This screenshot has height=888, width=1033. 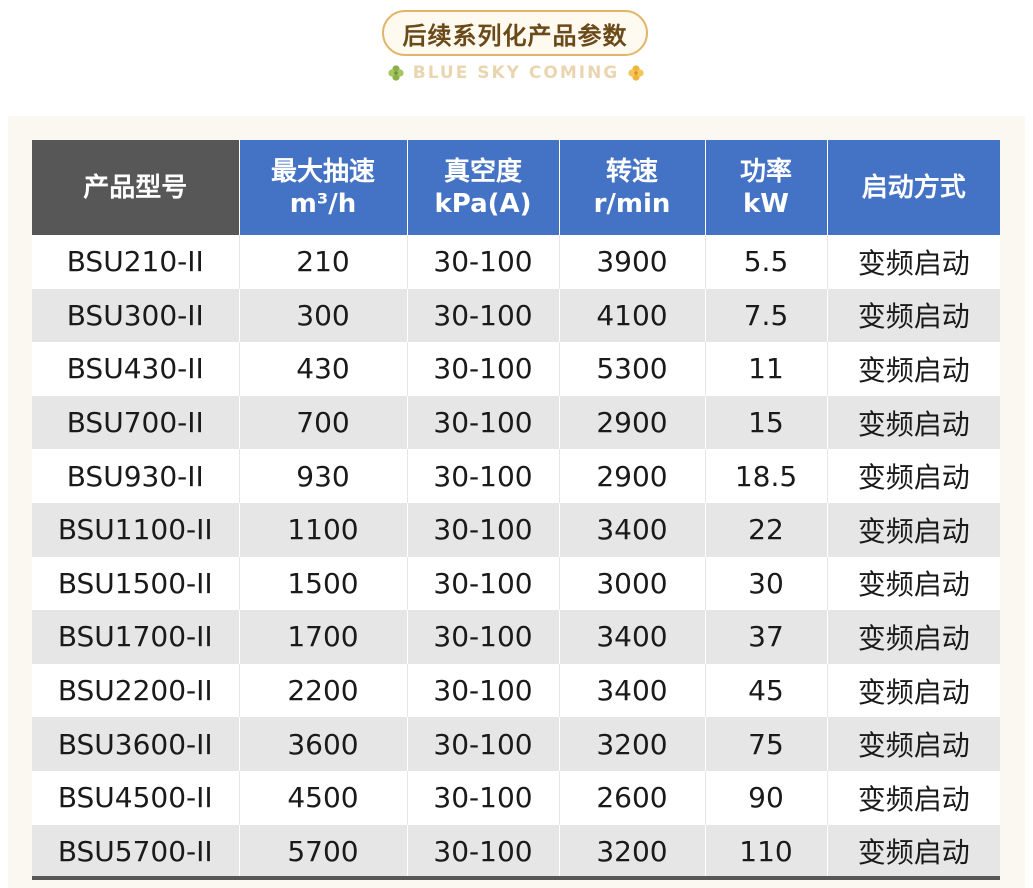 What do you see at coordinates (516, 637) in the screenshot?
I see `table-row: BSU1700-II 1700 30-100 3400 37 变频启动` at bounding box center [516, 637].